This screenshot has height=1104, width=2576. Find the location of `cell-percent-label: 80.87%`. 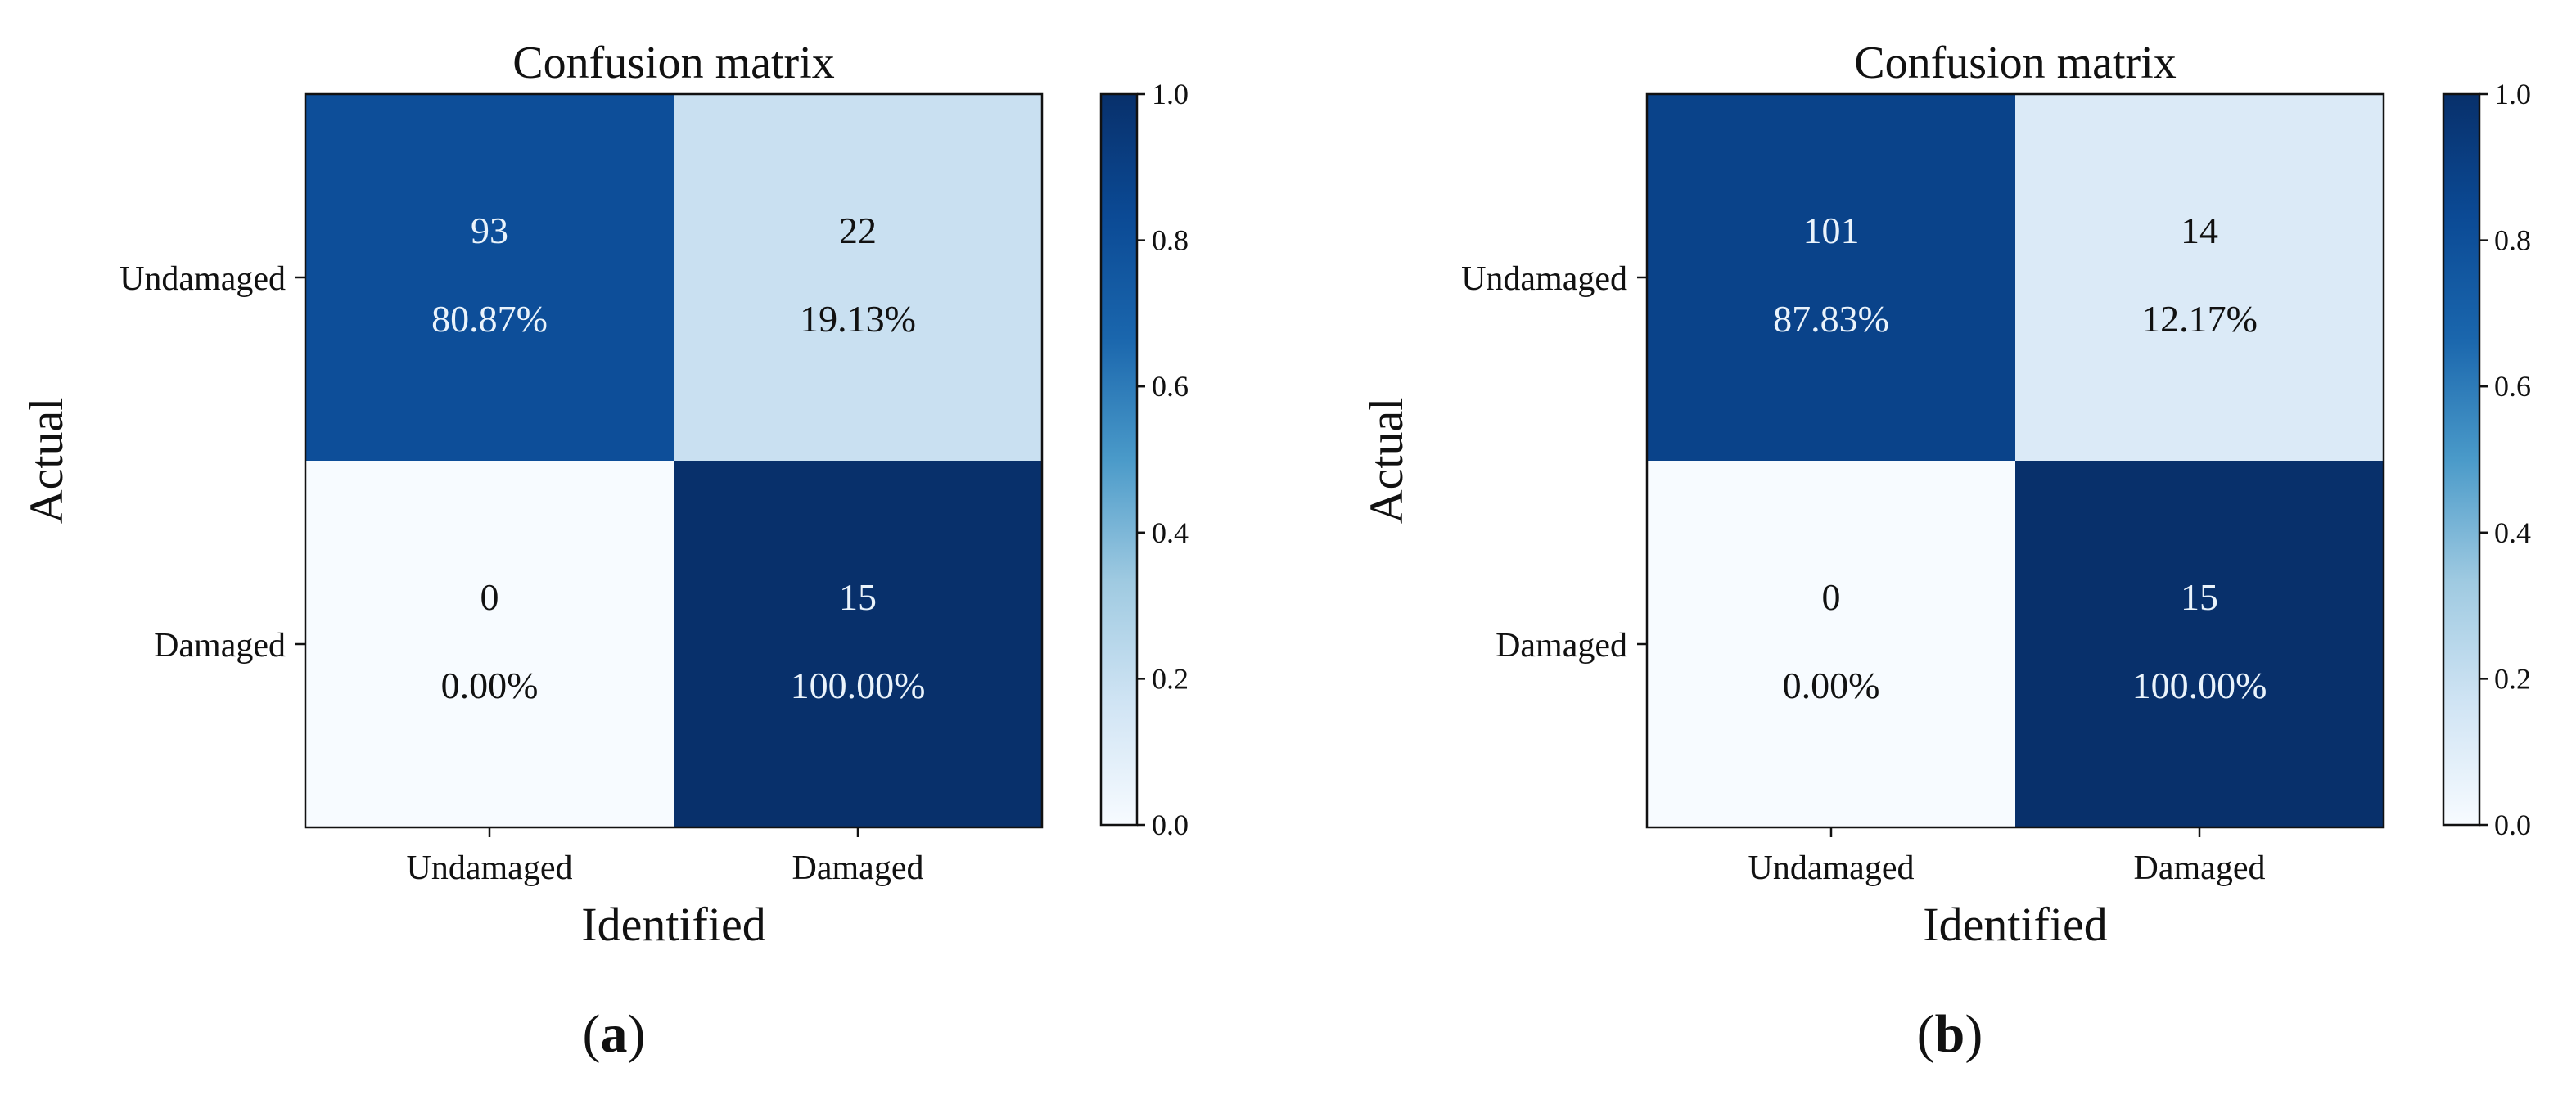

cell-percent-label: 80.87% is located at coordinates (489, 319).